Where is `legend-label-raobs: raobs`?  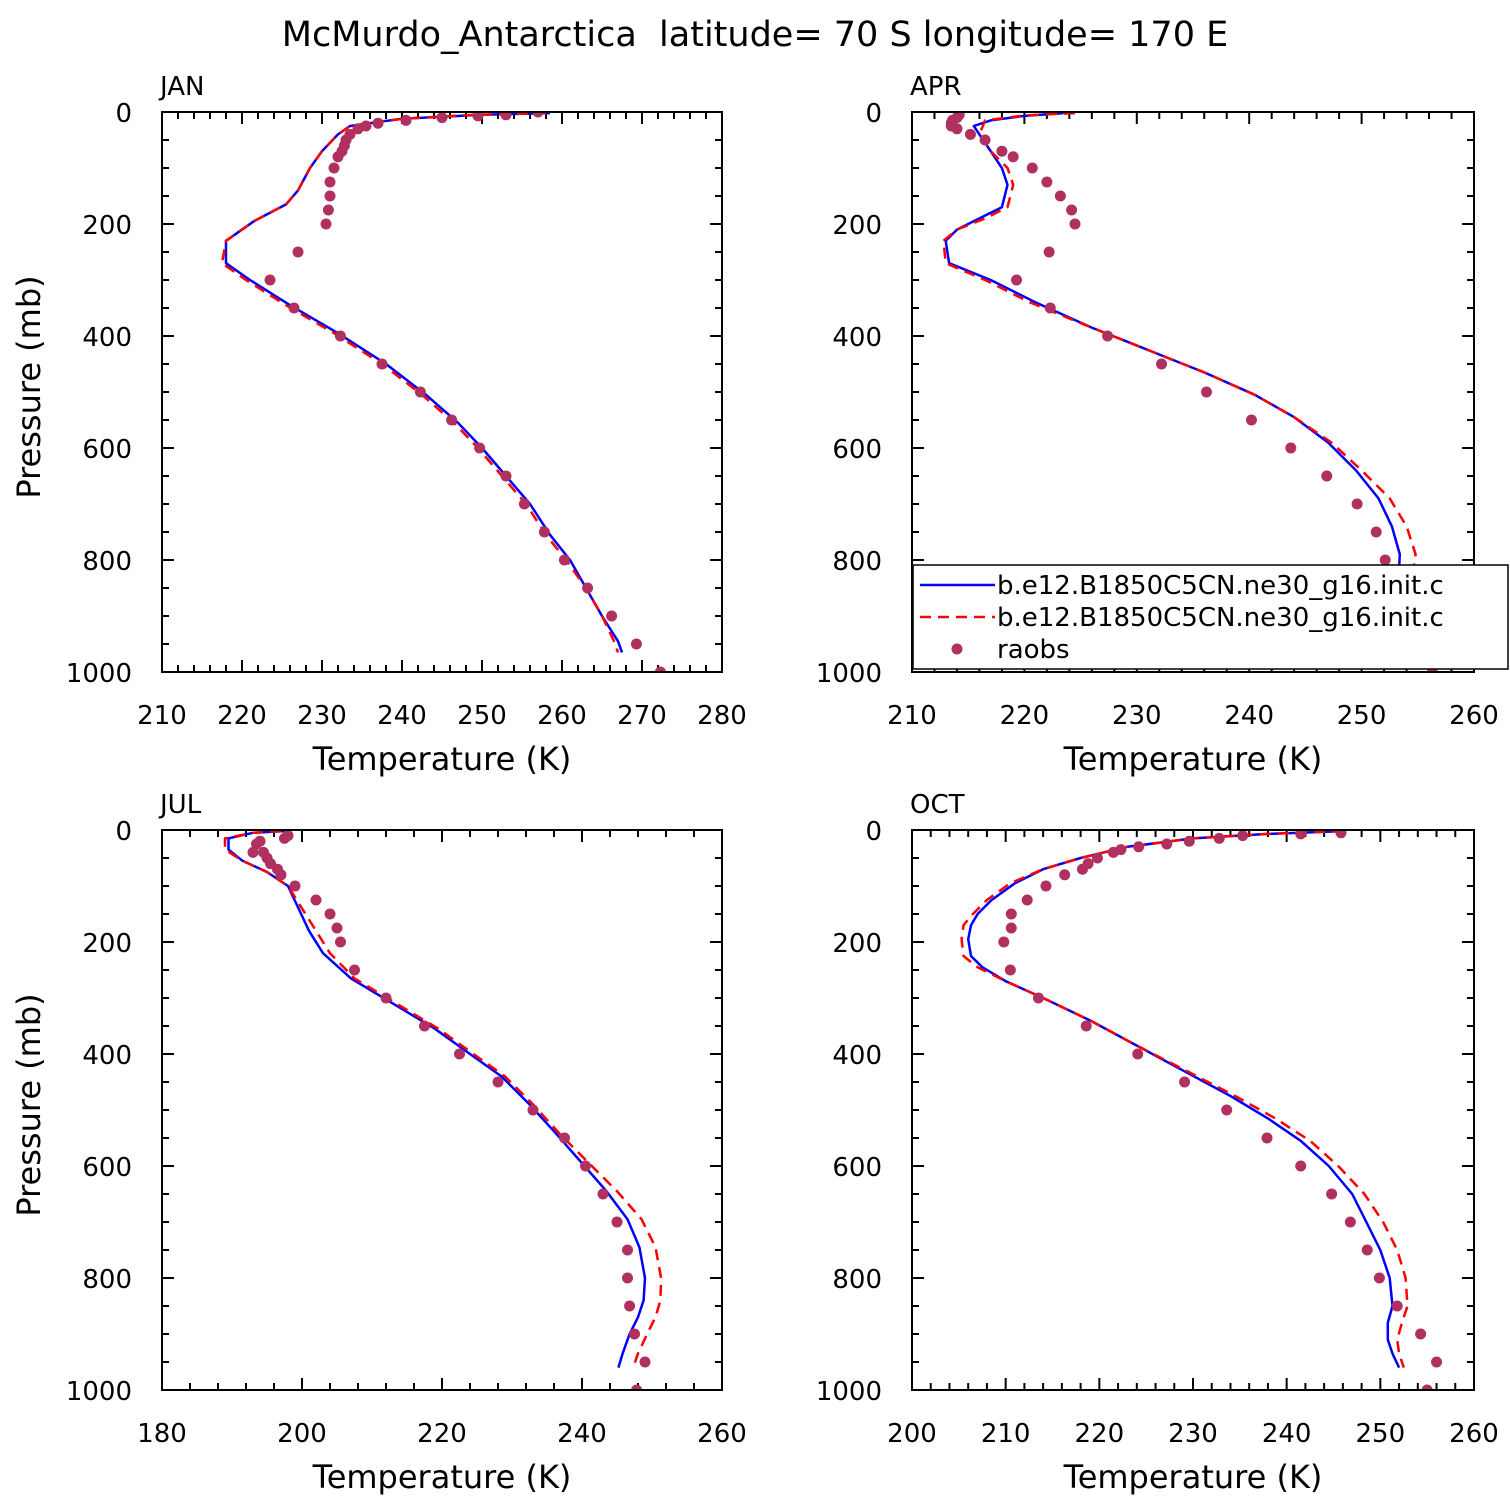
legend-label-raobs: raobs is located at coordinates (1033, 650).